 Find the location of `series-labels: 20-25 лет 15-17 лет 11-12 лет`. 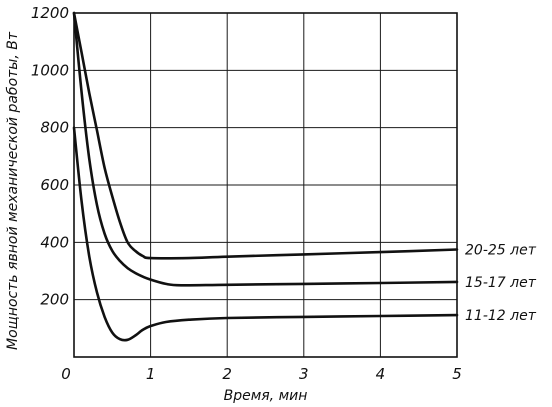

series-labels: 20-25 лет 15-17 лет 11-12 лет is located at coordinates (501, 284).